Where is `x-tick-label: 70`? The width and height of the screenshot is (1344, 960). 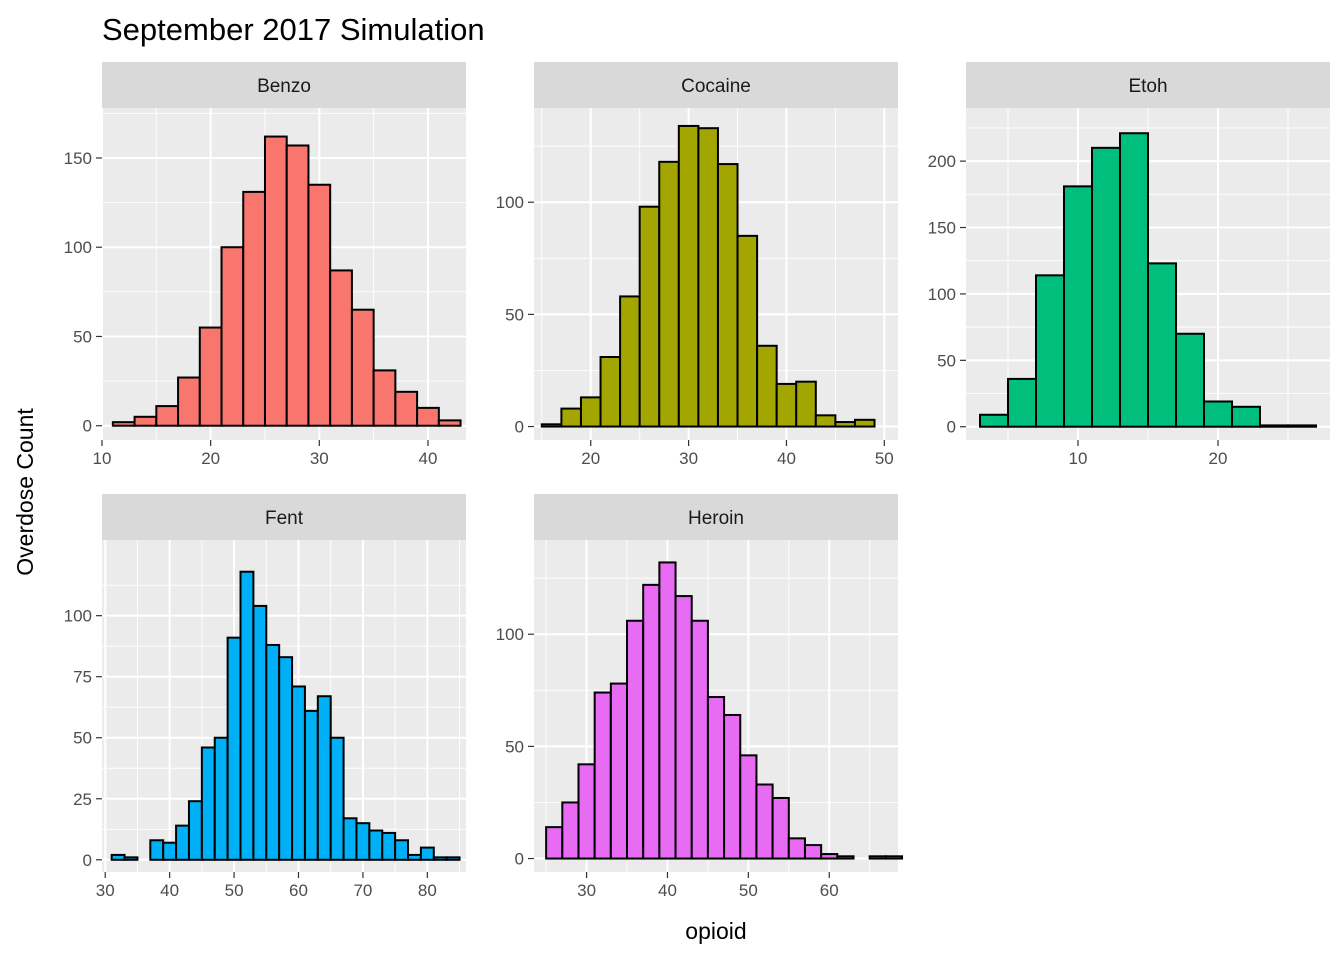 x-tick-label: 70 is located at coordinates (362, 890).